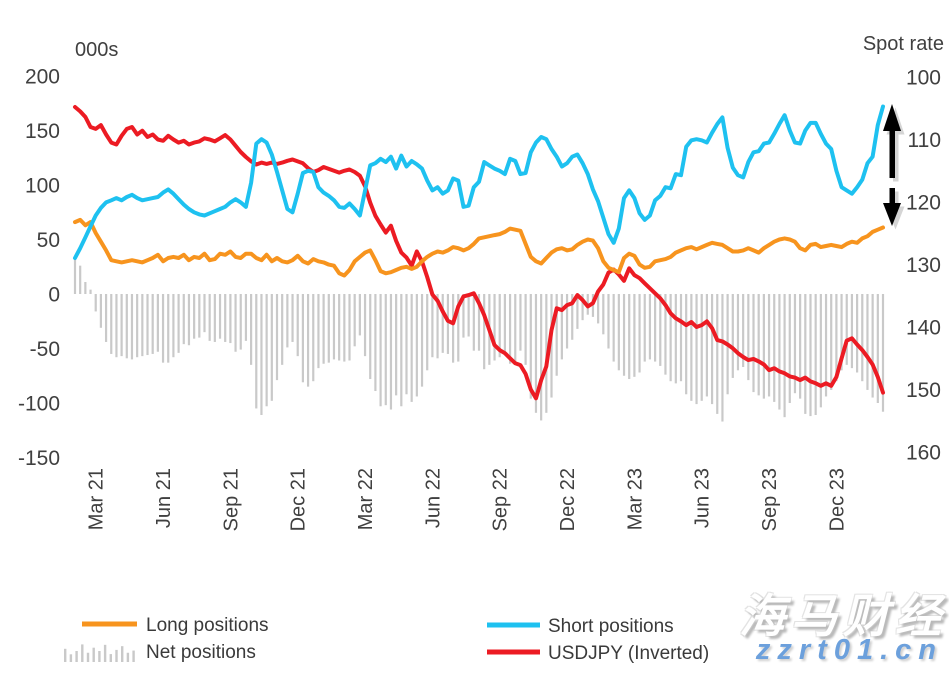 The height and width of the screenshot is (677, 949). Describe the element at coordinates (299, 499) in the screenshot. I see `x-axis-tick-label: Dec 21` at that location.